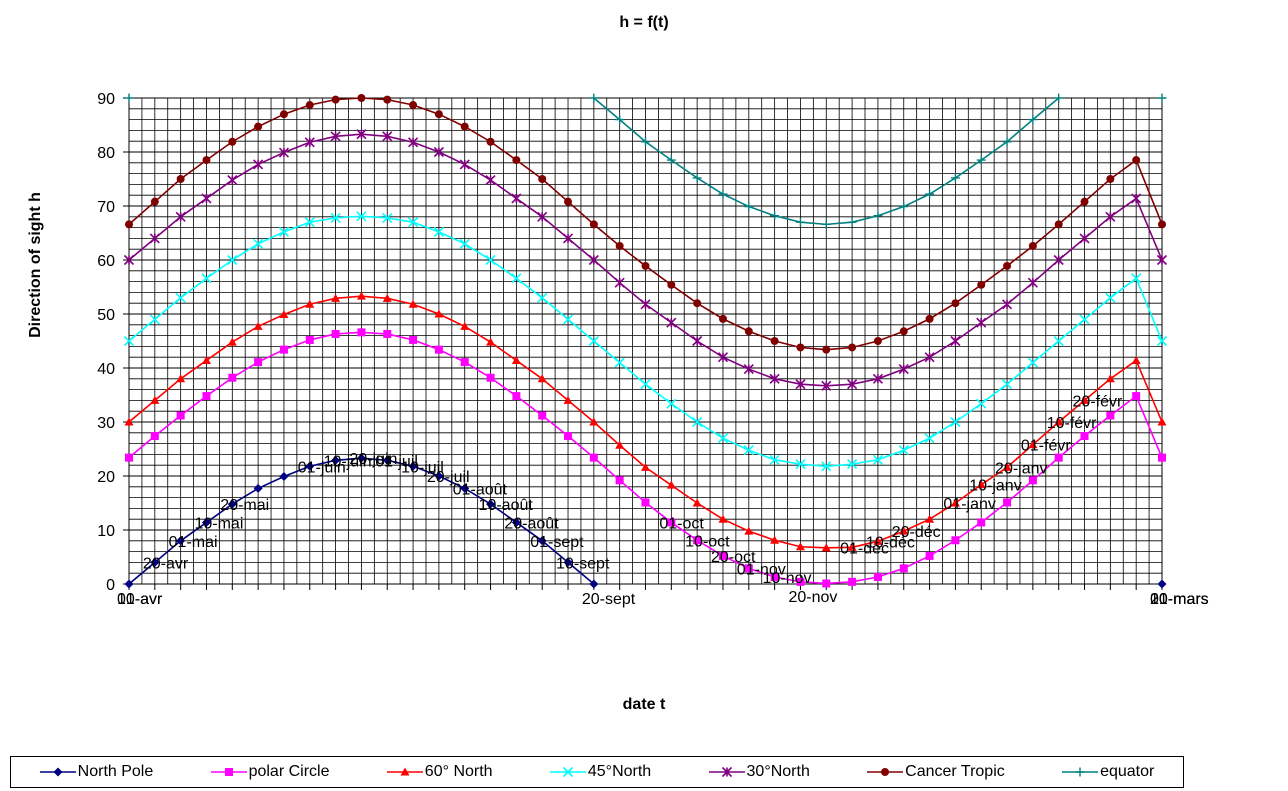 The height and width of the screenshot is (791, 1288). I want to click on point-date-label: 10-mars, so click(1179, 599).